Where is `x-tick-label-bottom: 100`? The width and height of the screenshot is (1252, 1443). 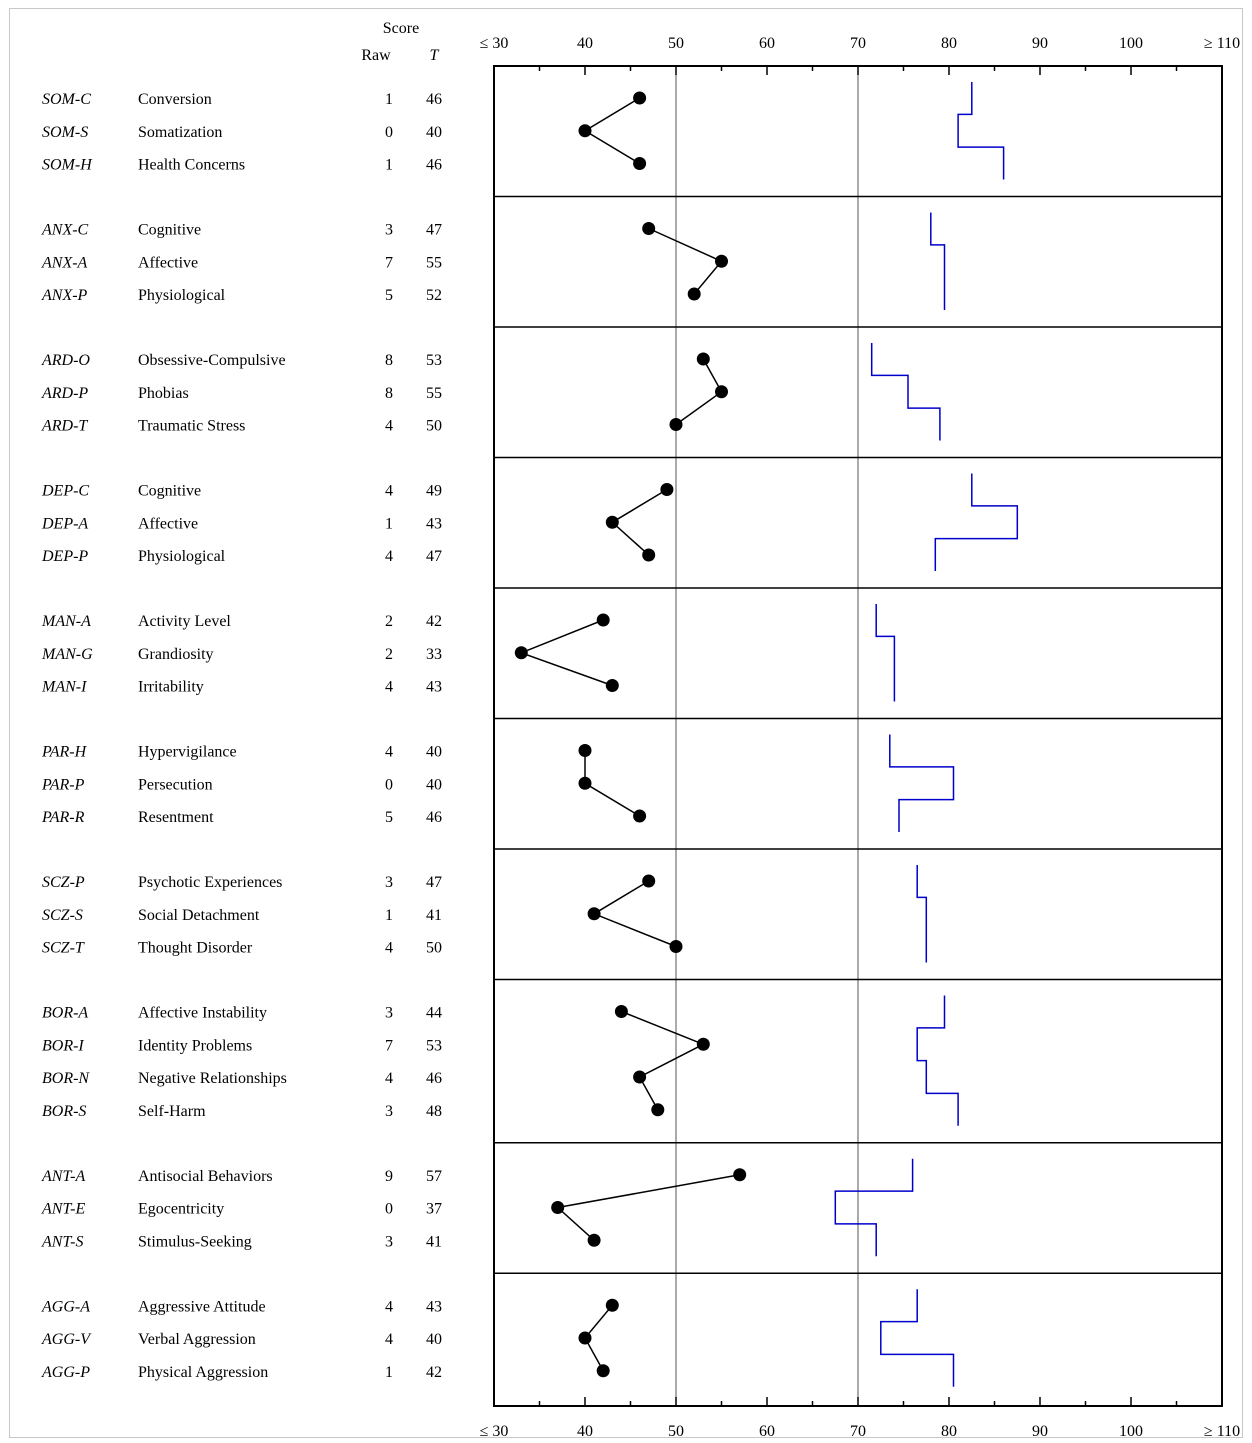
x-tick-label-bottom: 100 is located at coordinates (1131, 1431).